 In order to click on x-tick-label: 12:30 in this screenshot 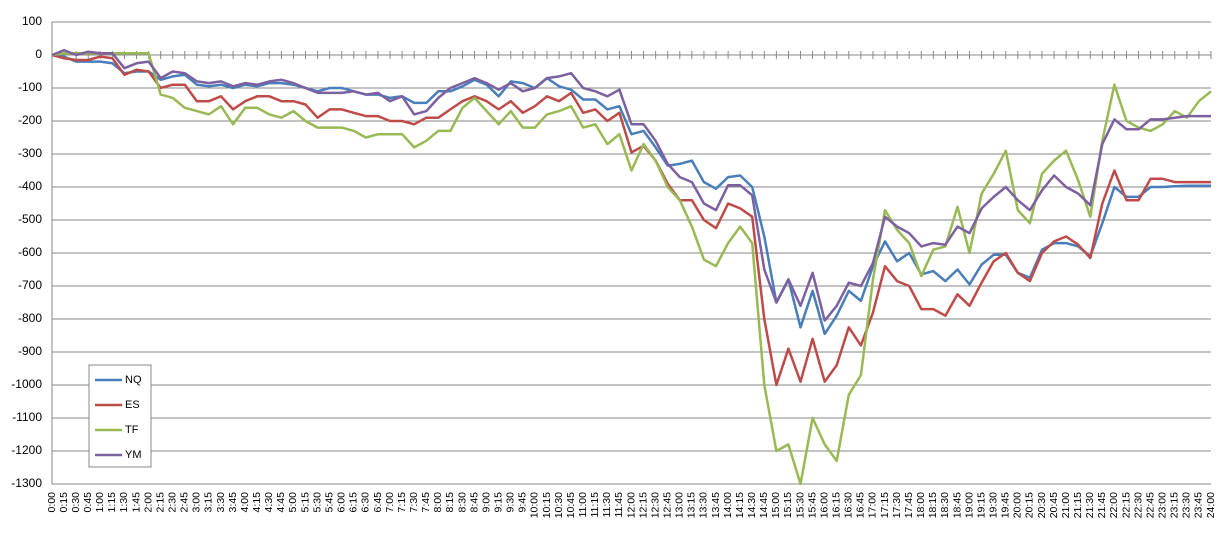, I will do `click(655, 505)`.